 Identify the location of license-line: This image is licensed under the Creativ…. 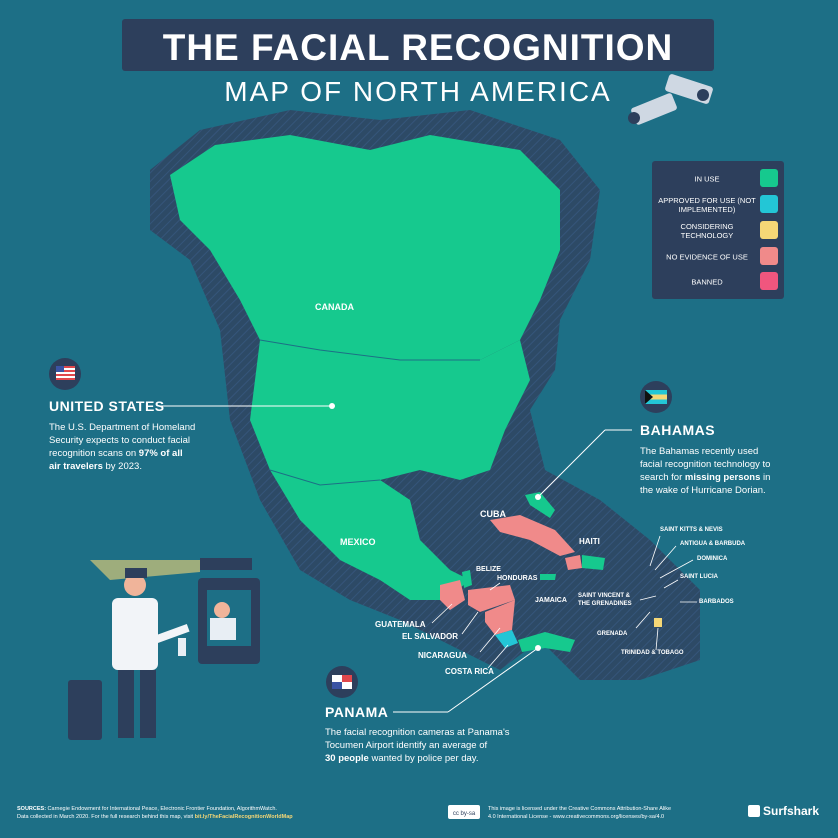
(580, 809).